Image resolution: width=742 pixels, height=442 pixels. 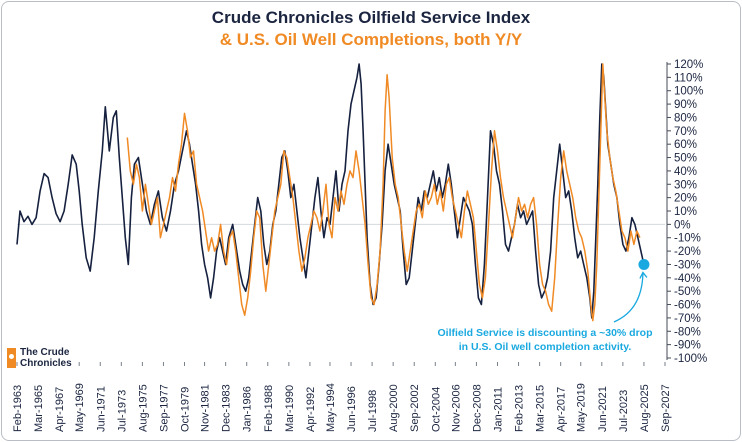 What do you see at coordinates (687, 346) in the screenshot?
I see `y-tick-label: -90%` at bounding box center [687, 346].